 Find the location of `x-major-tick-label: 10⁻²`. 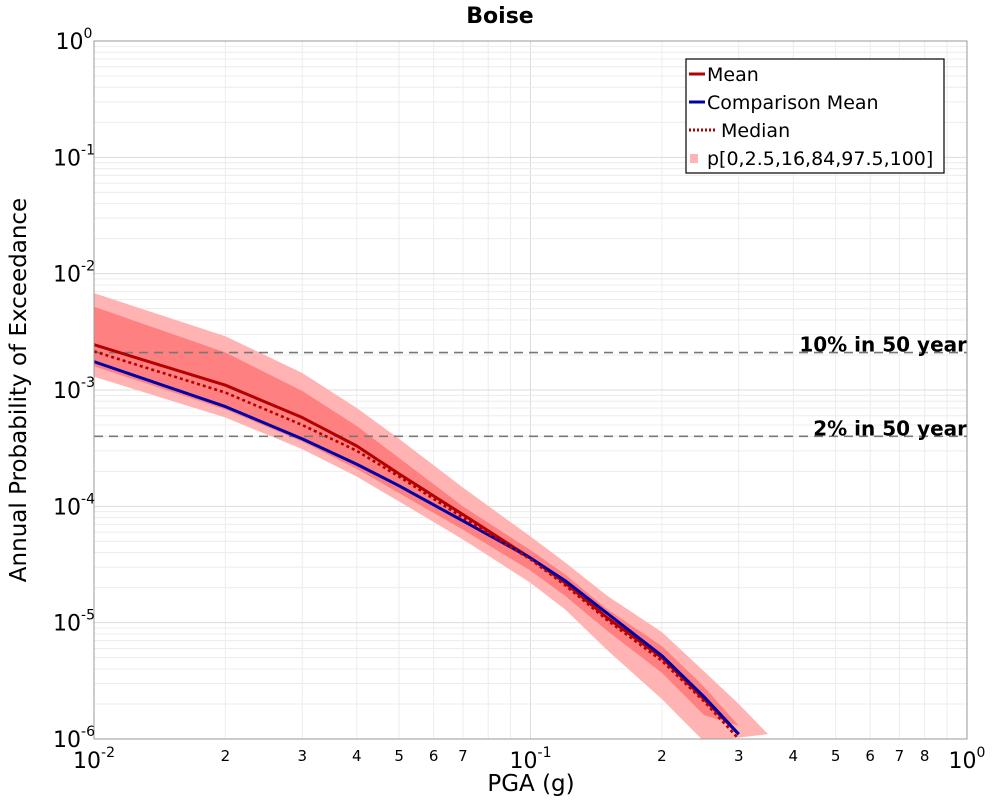

x-major-tick-label: 10⁻² is located at coordinates (94, 759).